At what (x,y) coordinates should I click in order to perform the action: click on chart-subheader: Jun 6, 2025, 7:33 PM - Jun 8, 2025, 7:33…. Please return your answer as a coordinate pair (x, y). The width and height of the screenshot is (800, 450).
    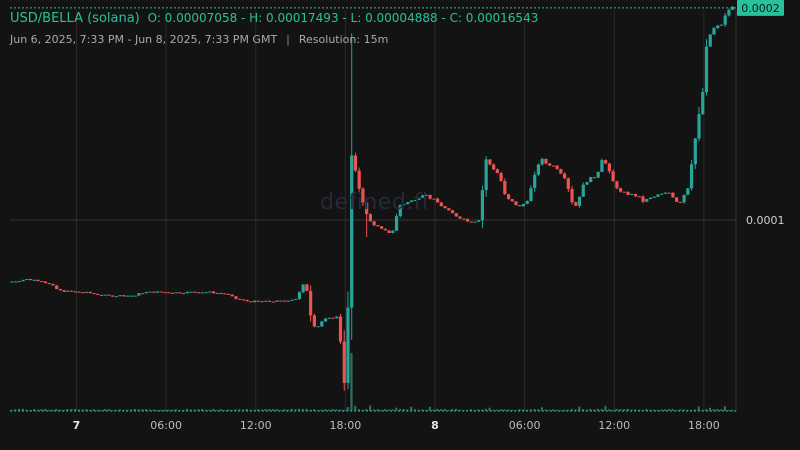
    Looking at the image, I should click on (199, 39).